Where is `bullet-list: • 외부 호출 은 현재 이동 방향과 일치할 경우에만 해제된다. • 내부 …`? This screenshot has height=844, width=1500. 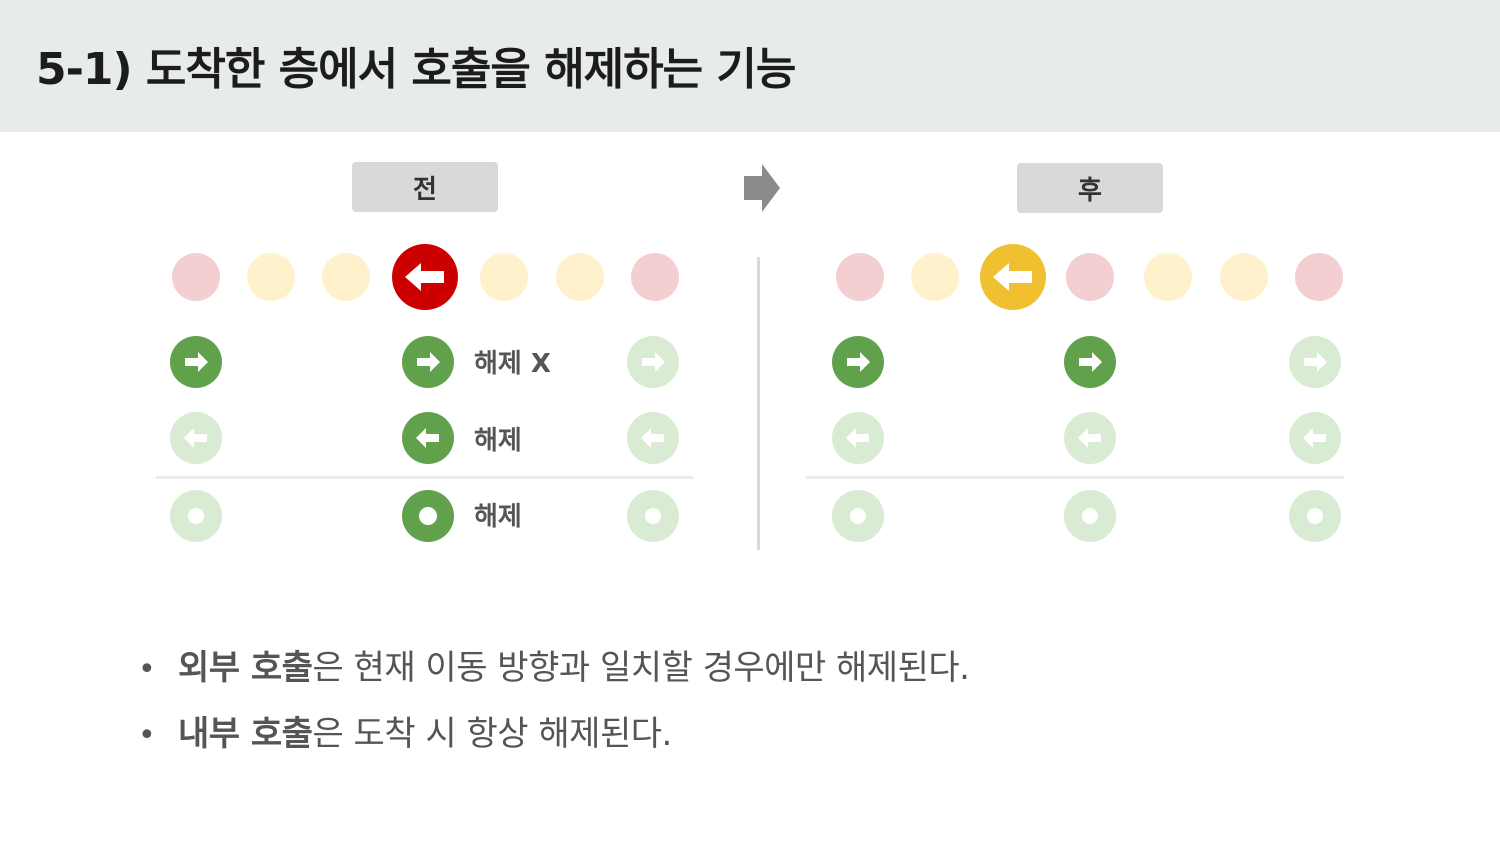
bullet-list: • 외부 호출 은 현재 이동 방향과 일치할 경우에만 해제된다. • 내부 … is located at coordinates (554, 706).